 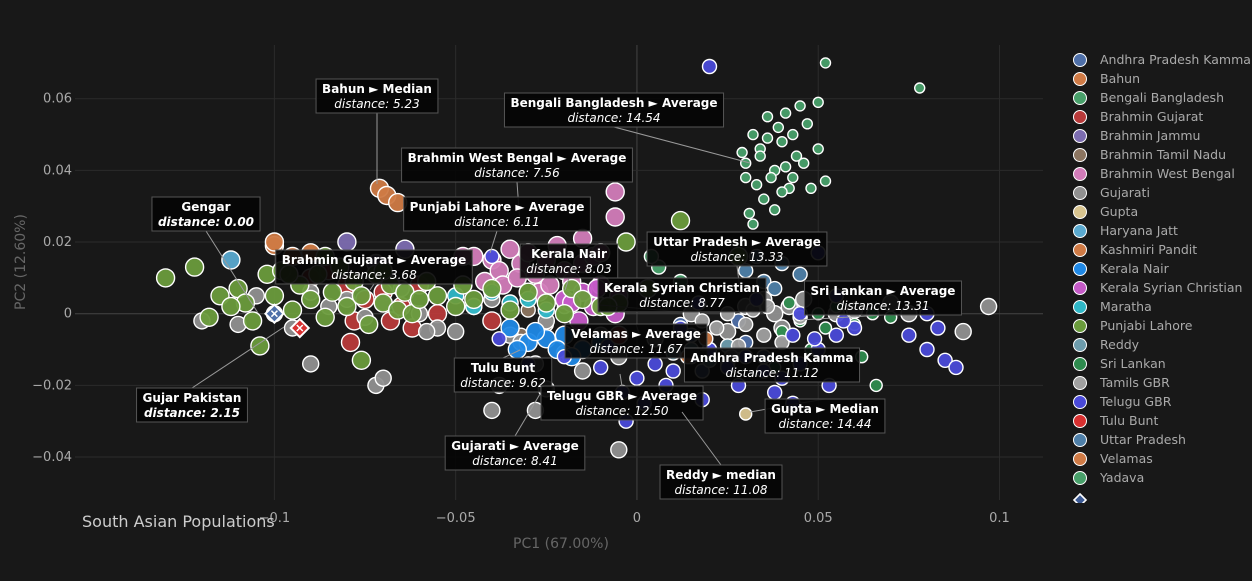 What do you see at coordinates (1160, 458) in the screenshot?
I see `legend-item: Velamas` at bounding box center [1160, 458].